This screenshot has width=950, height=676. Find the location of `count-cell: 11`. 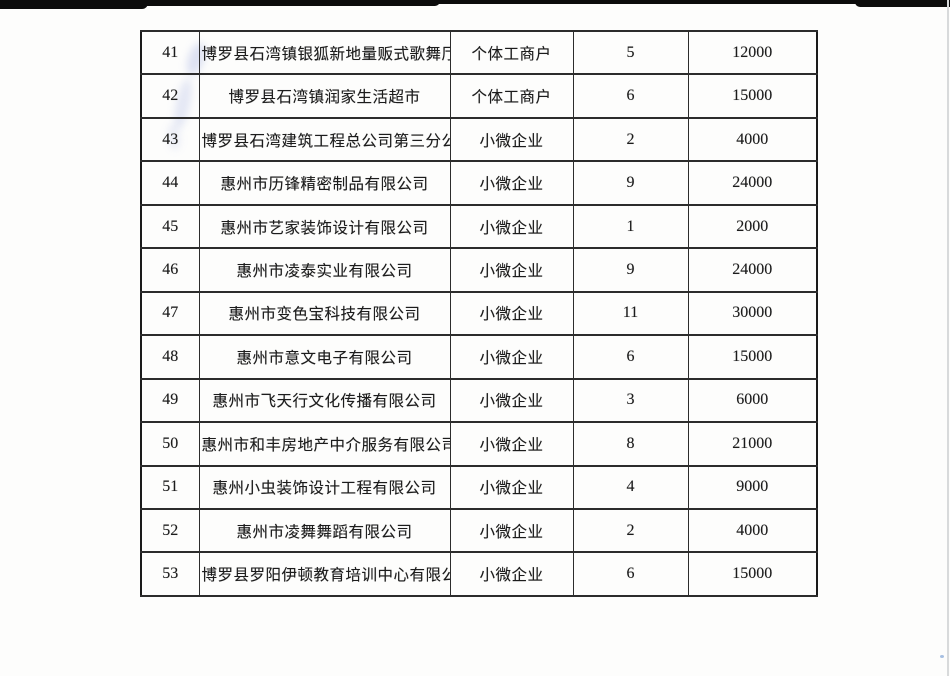

count-cell: 11 is located at coordinates (630, 313).